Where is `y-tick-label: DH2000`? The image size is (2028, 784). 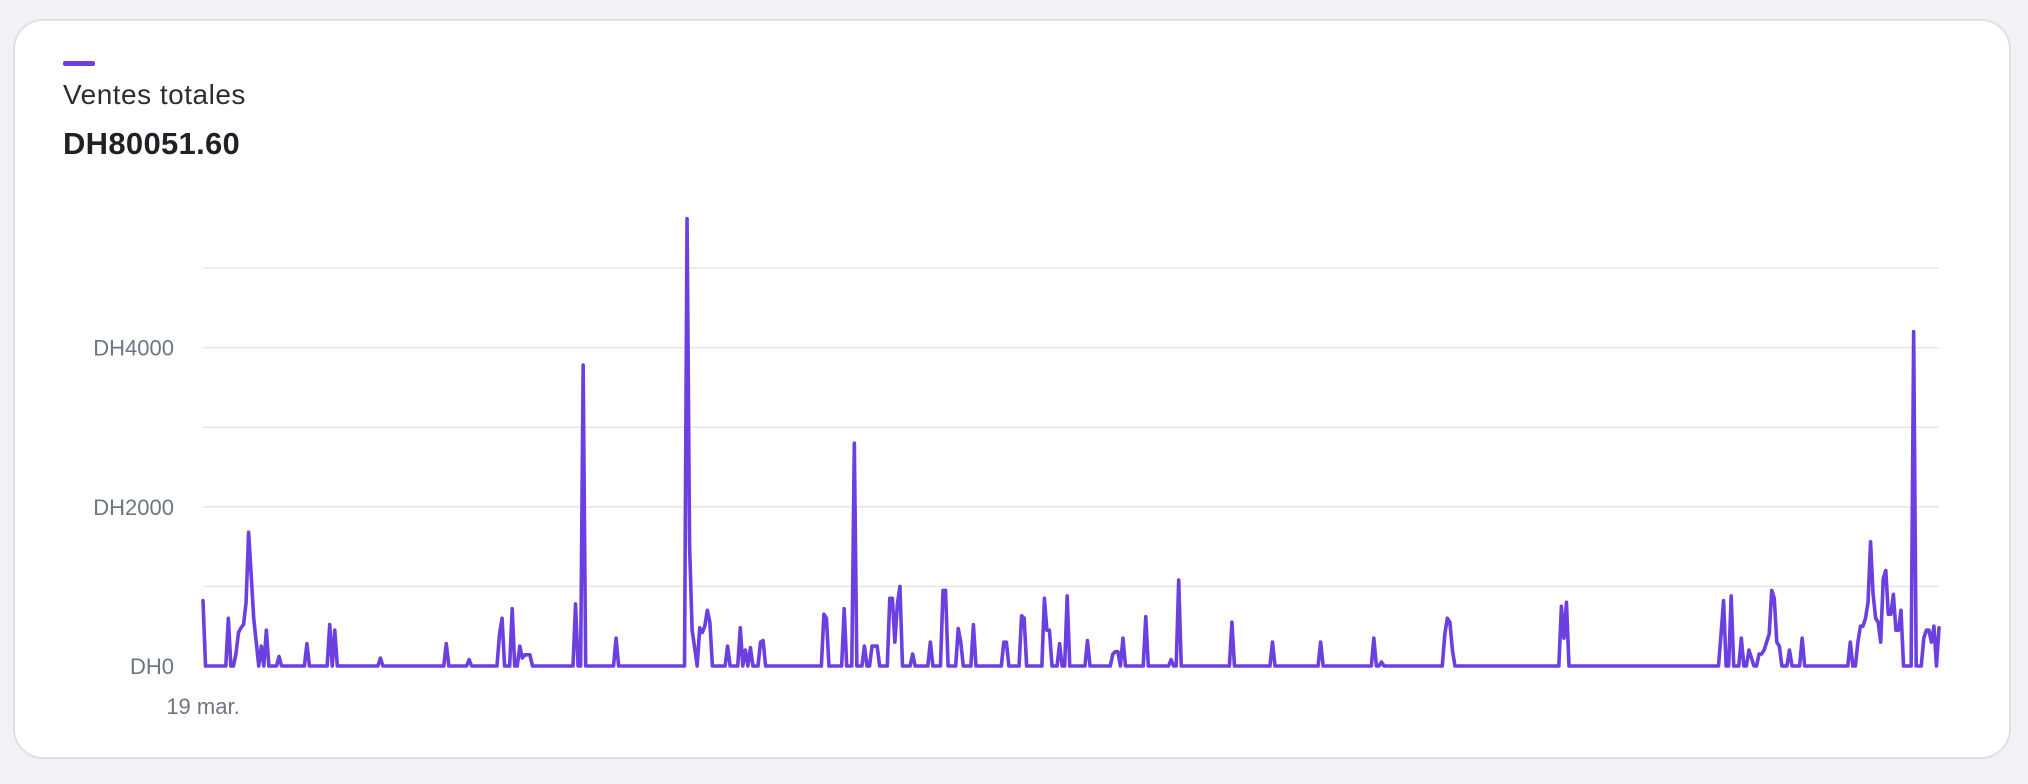 y-tick-label: DH2000 is located at coordinates (133, 507).